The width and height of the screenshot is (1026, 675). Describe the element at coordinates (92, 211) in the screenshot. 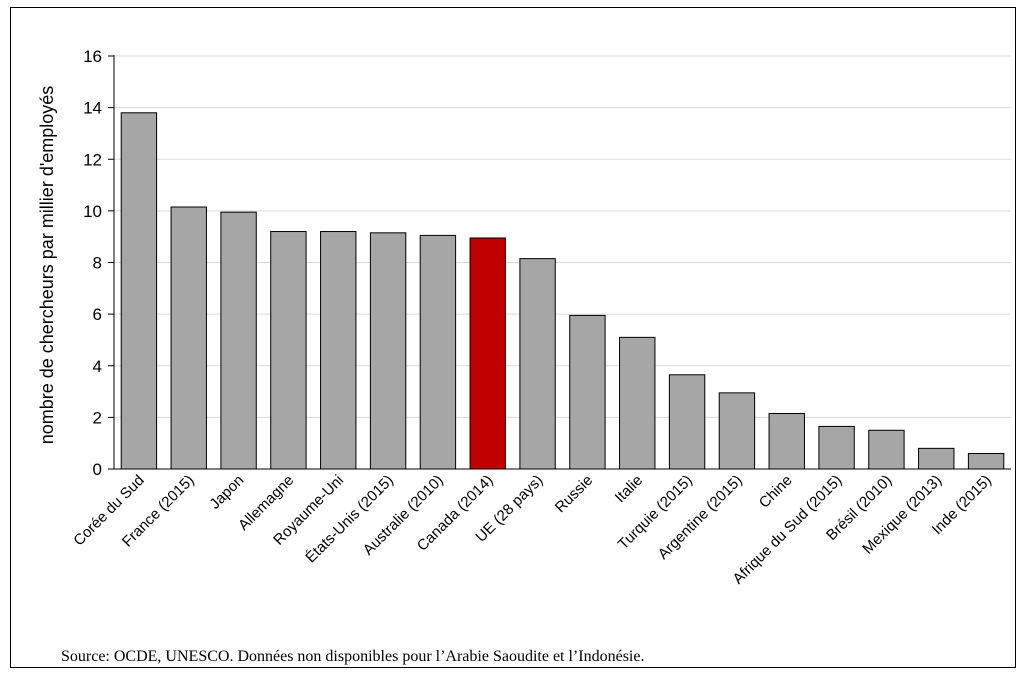

I see `y-tick-label: 10` at that location.